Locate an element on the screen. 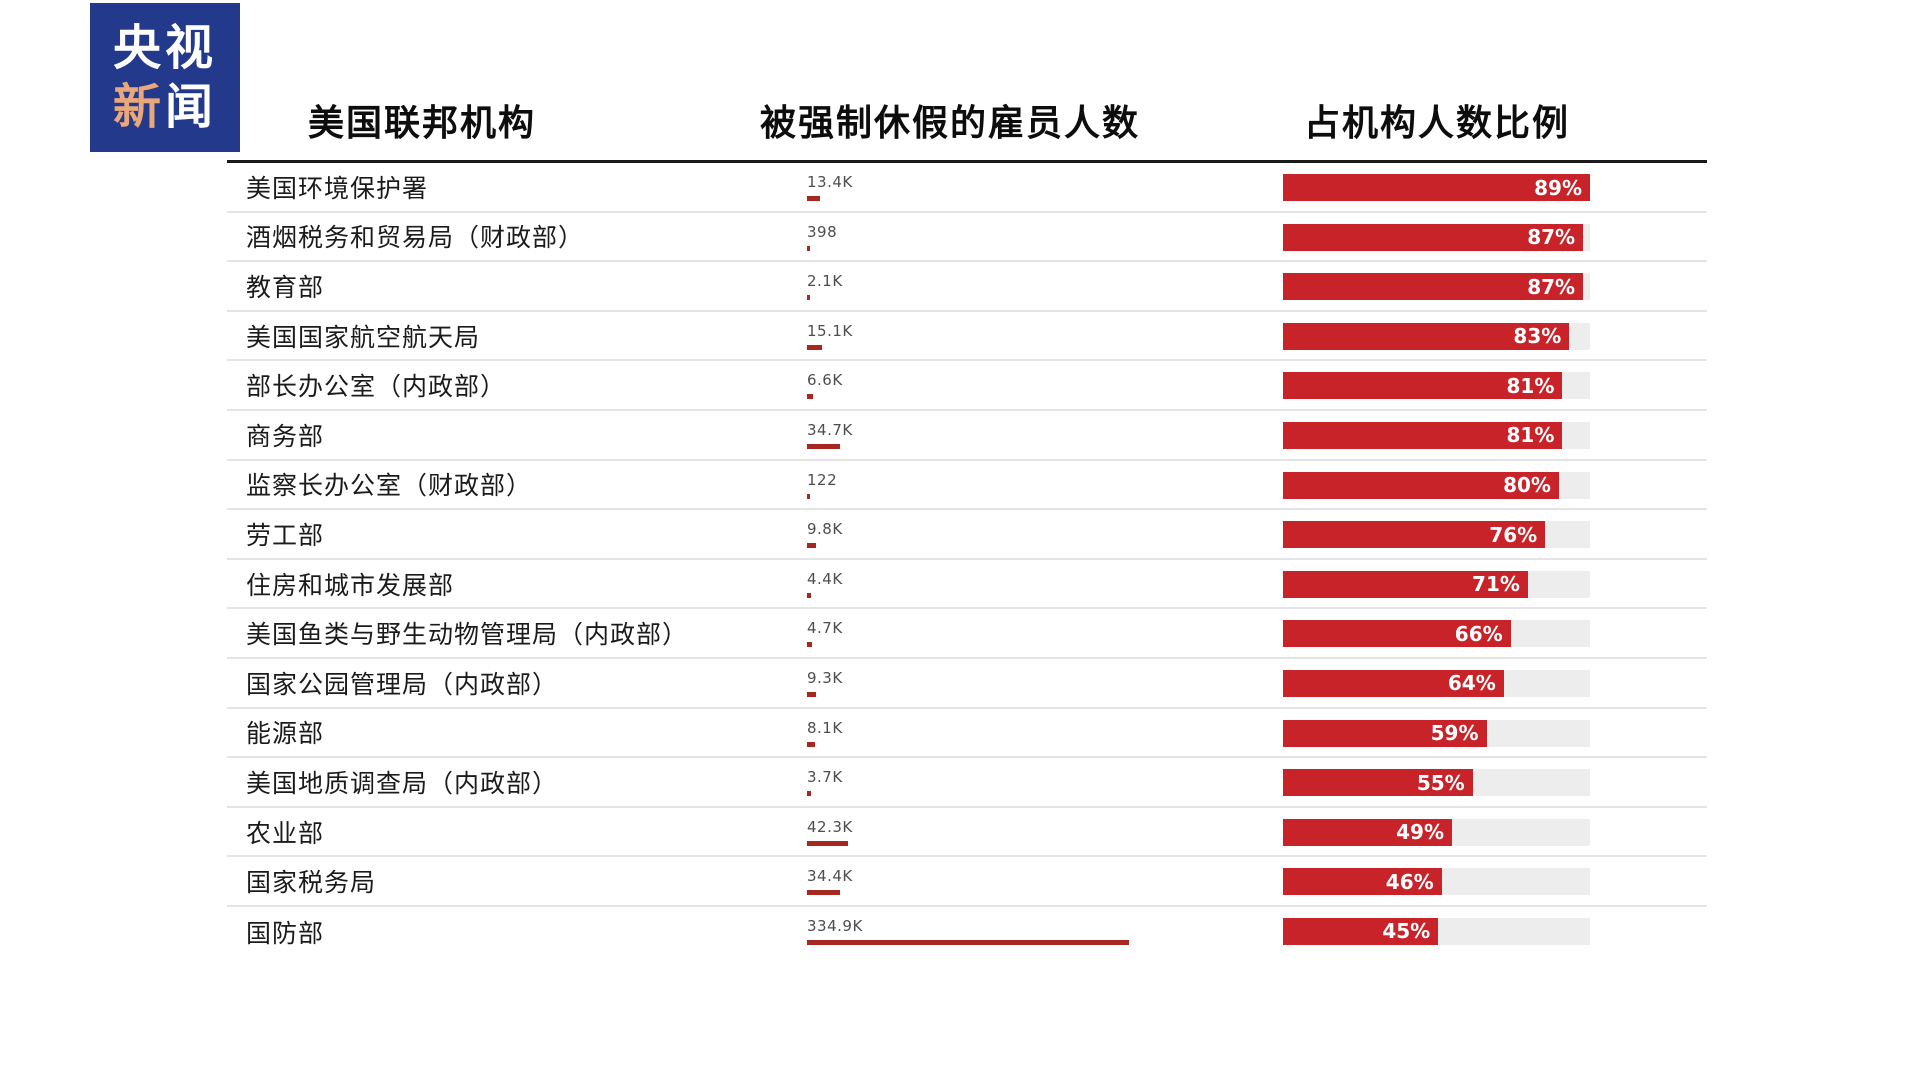 The height and width of the screenshot is (1080, 1920). agency-name: 国家税务局 is located at coordinates (311, 883).